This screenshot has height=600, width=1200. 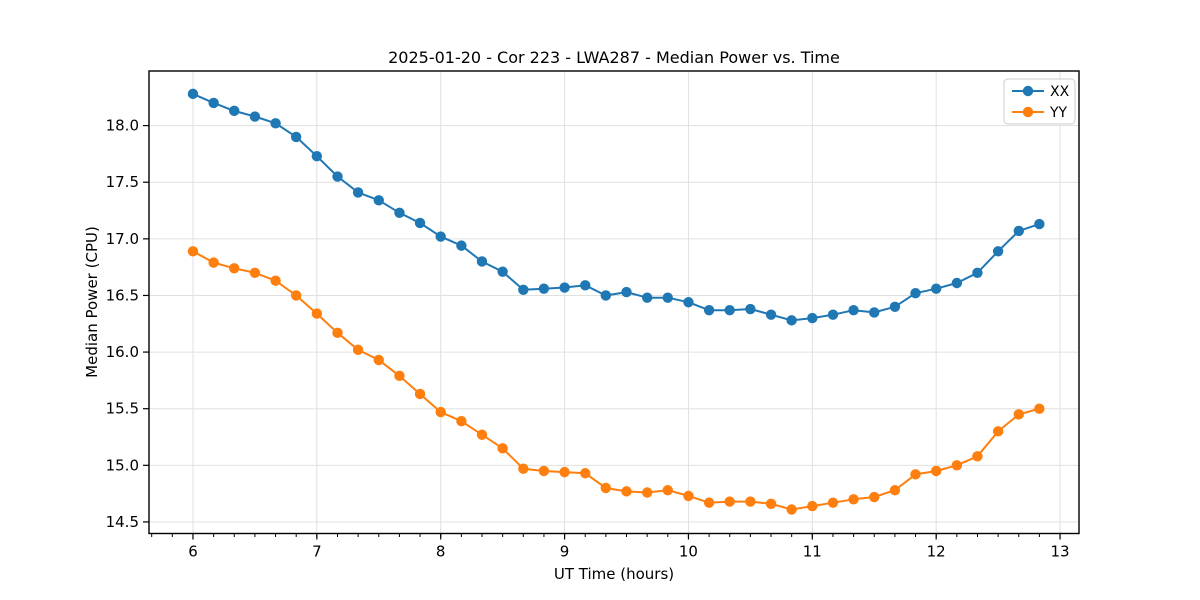 What do you see at coordinates (1058, 113) in the screenshot?
I see `legend-label-YY: YY` at bounding box center [1058, 113].